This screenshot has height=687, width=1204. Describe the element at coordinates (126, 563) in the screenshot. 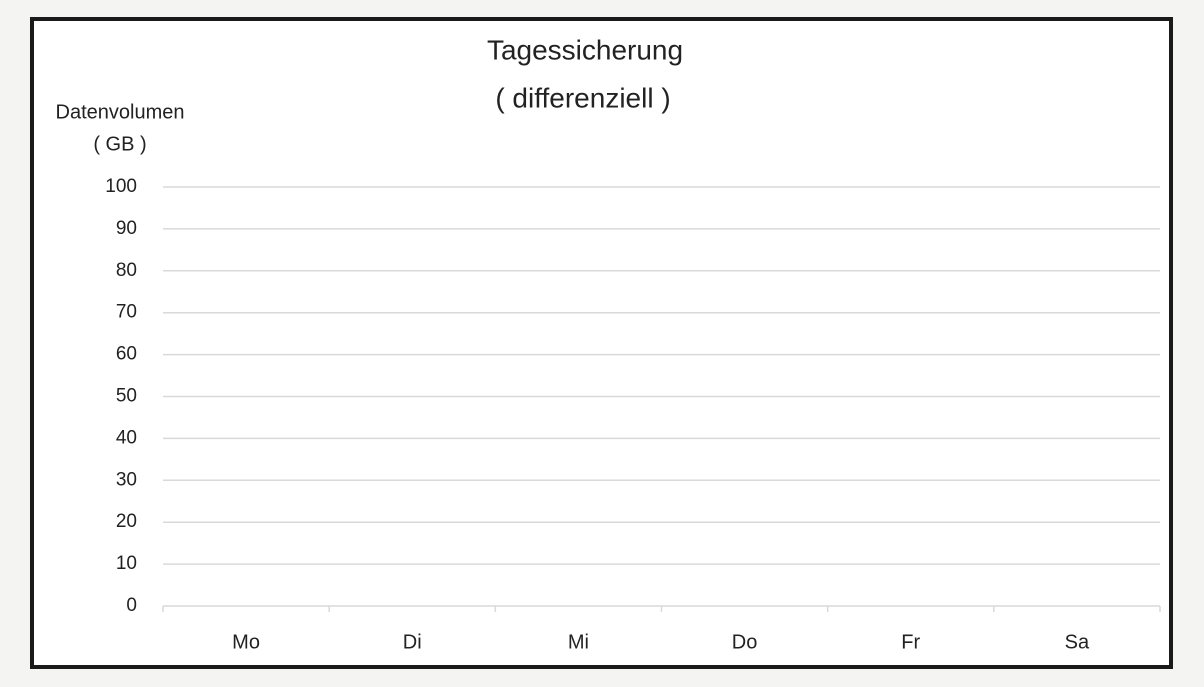

I see `y-tick-label: 10` at that location.